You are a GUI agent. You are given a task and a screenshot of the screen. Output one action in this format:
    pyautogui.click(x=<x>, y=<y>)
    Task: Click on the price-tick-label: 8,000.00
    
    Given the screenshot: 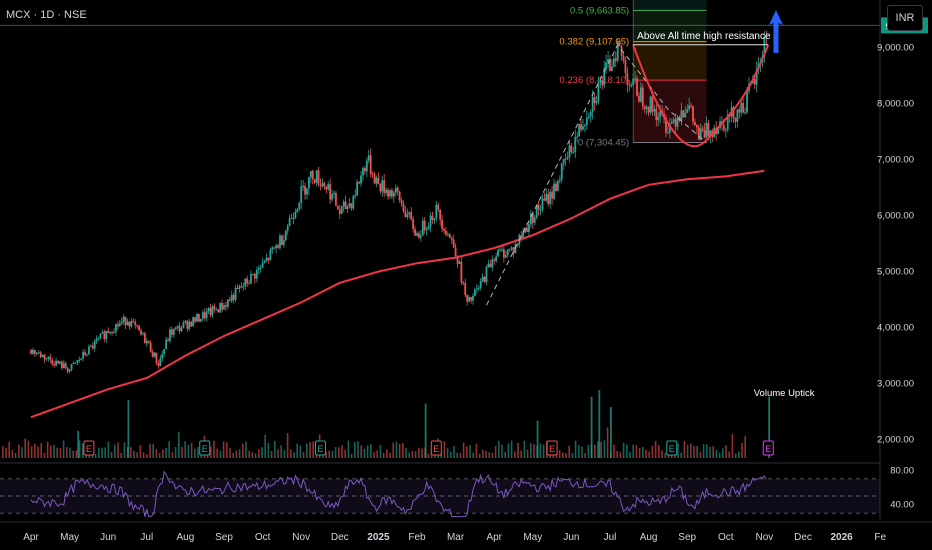 What is the action you would take?
    pyautogui.click(x=895, y=104)
    